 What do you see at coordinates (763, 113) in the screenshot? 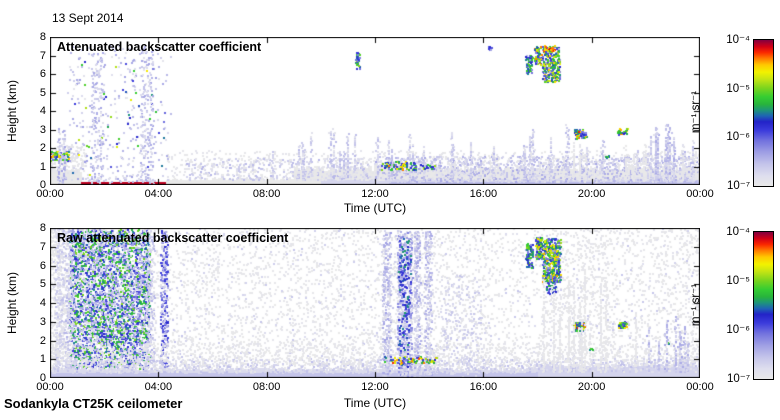
I see `colorbar-top` at bounding box center [763, 113].